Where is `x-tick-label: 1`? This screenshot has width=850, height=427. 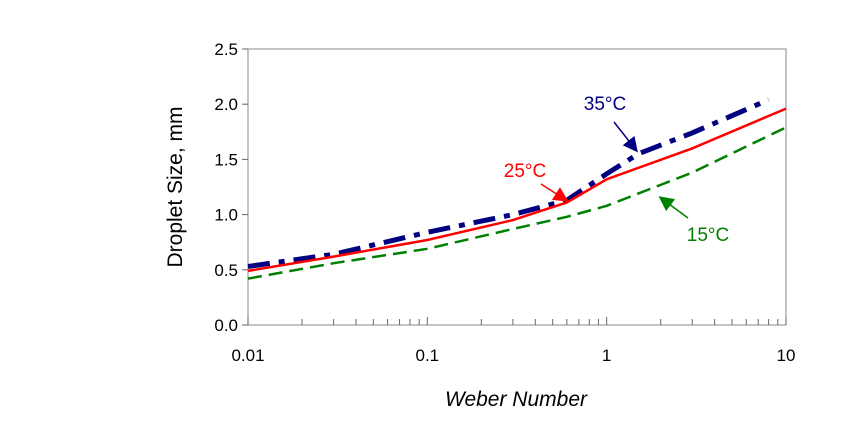 x-tick-label: 1 is located at coordinates (606, 355).